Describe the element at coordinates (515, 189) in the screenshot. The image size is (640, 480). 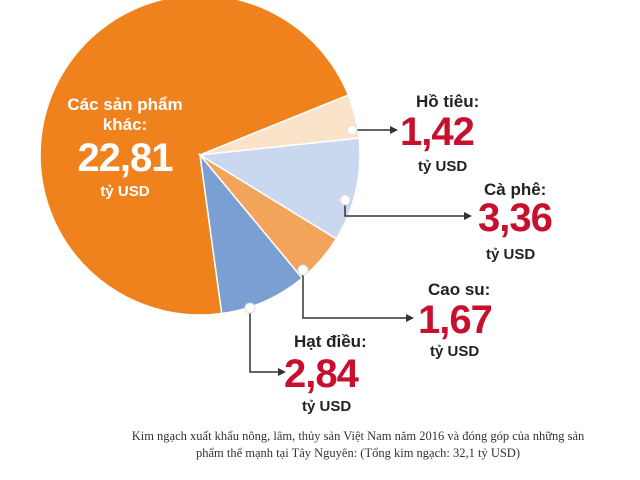
I see `category-label: Cà phê:` at that location.